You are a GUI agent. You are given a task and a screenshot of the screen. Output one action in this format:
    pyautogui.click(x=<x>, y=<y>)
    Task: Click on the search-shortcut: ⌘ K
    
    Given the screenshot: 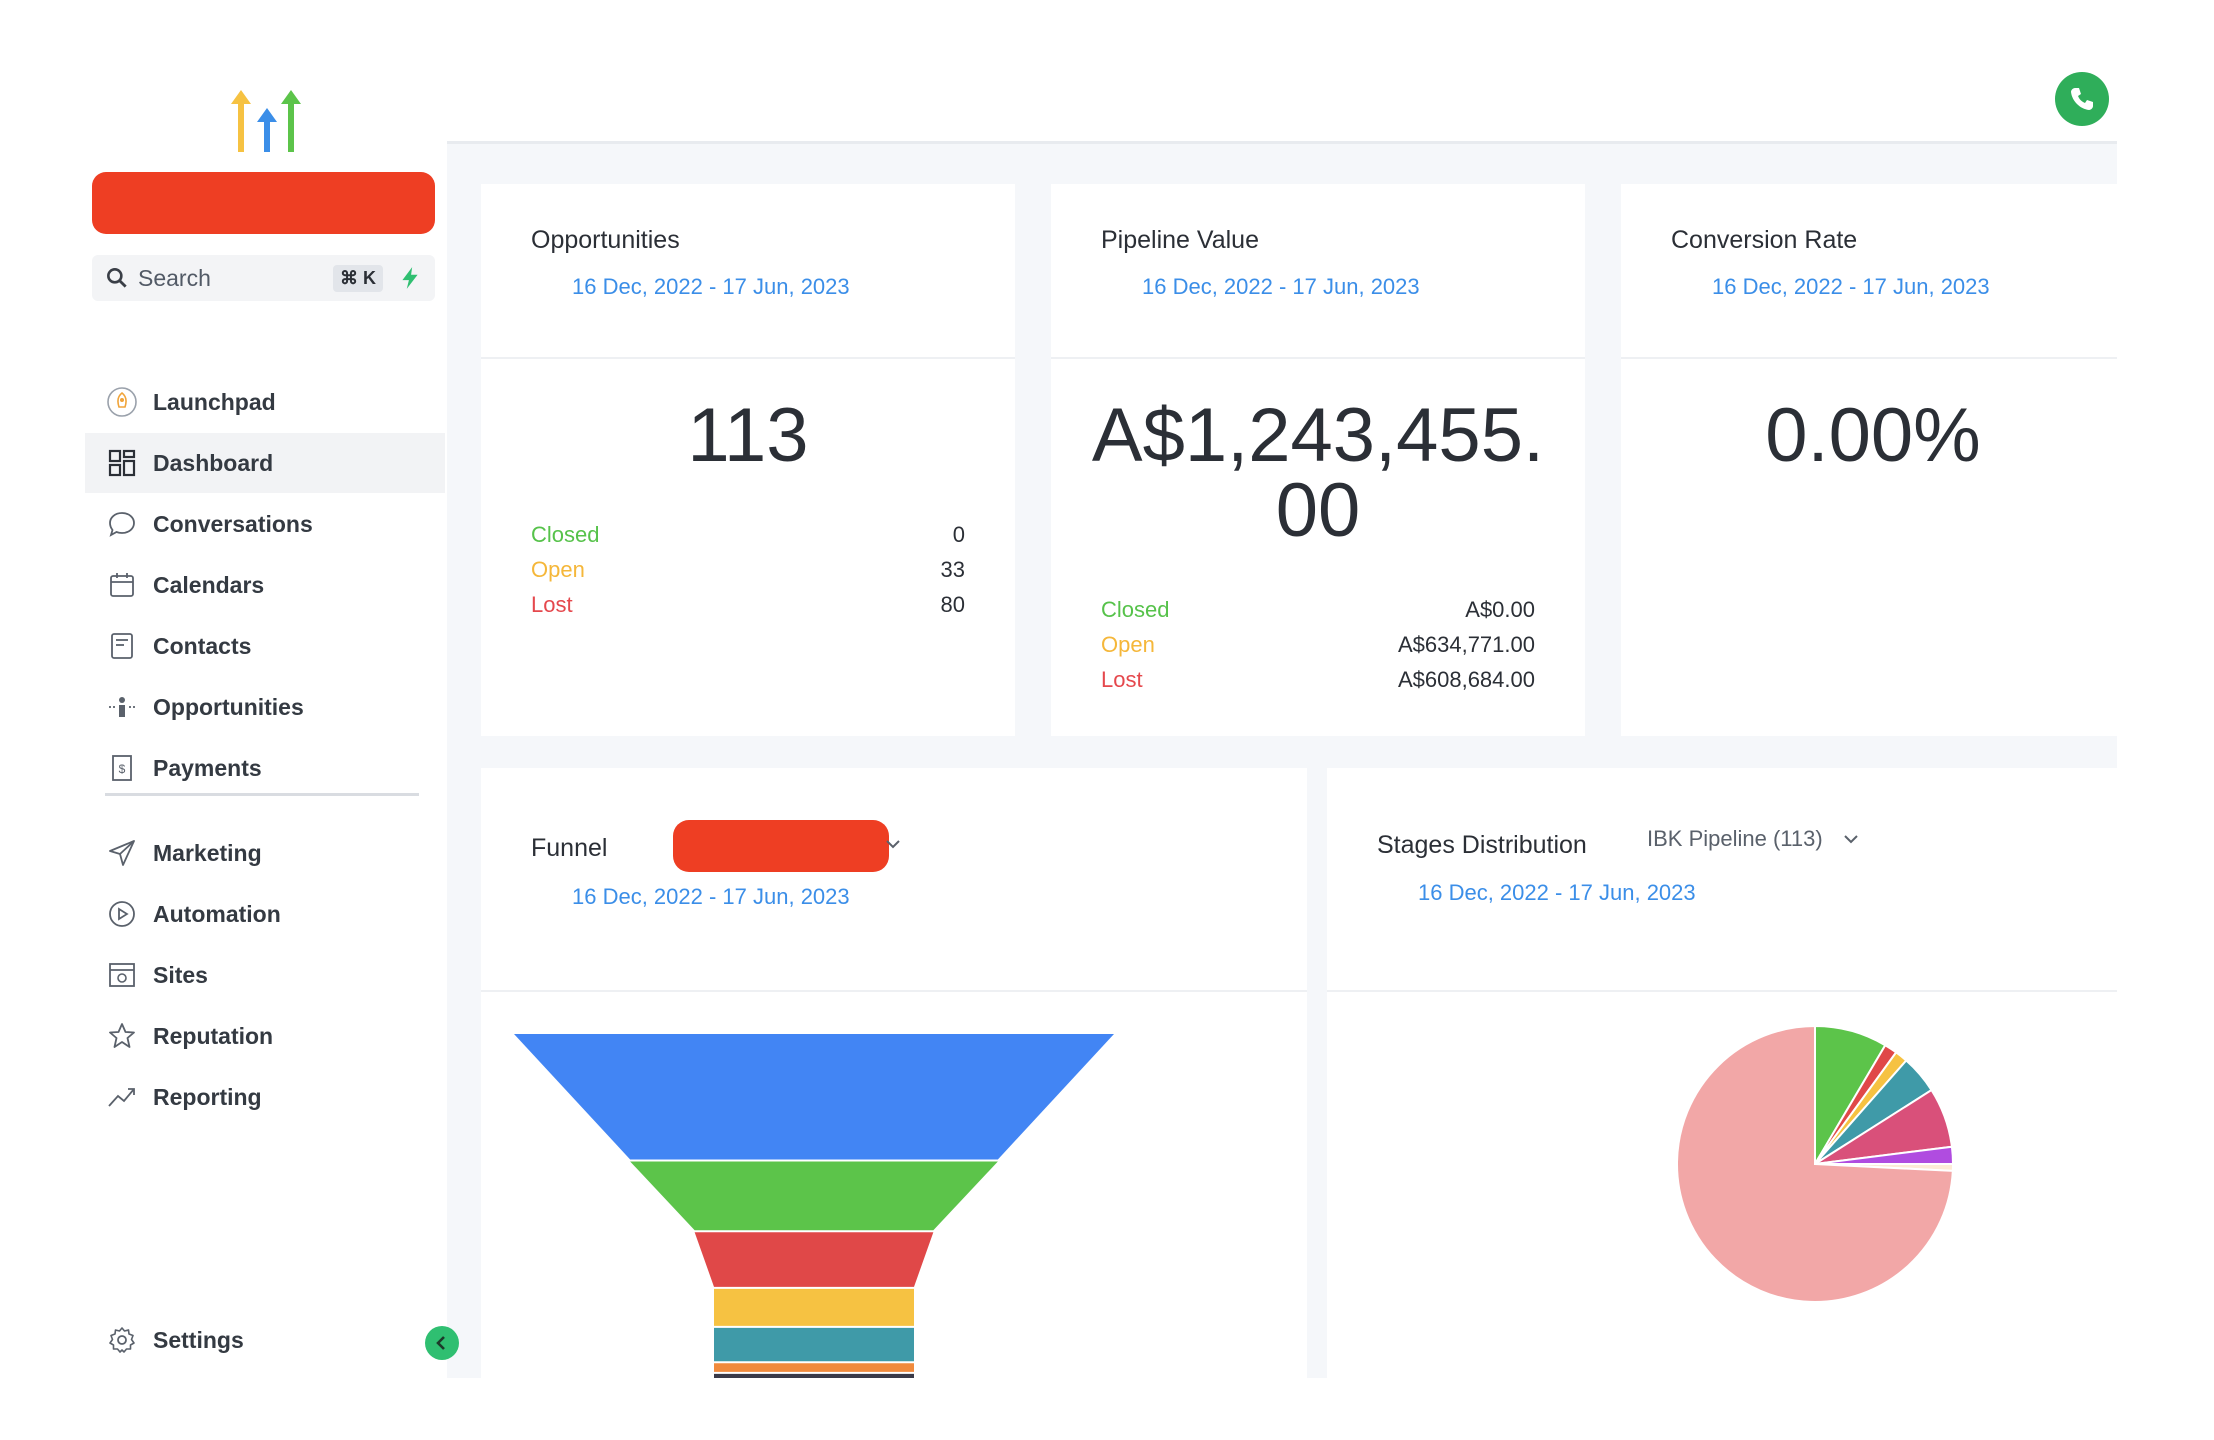 What is the action you would take?
    pyautogui.click(x=358, y=278)
    